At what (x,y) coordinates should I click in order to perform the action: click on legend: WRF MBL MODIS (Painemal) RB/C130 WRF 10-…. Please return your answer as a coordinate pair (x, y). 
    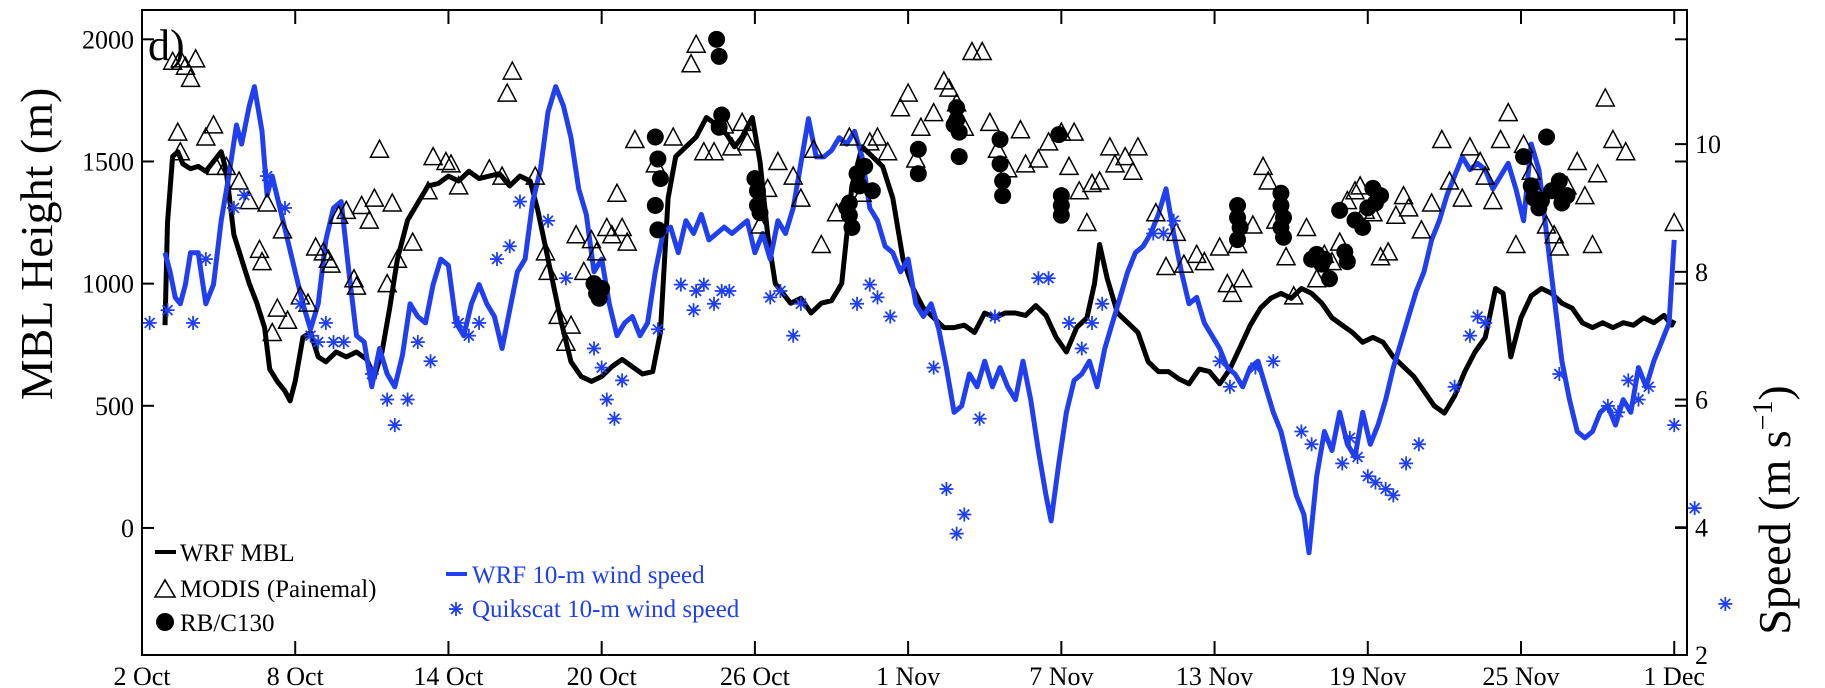
    Looking at the image, I should click on (446, 588).